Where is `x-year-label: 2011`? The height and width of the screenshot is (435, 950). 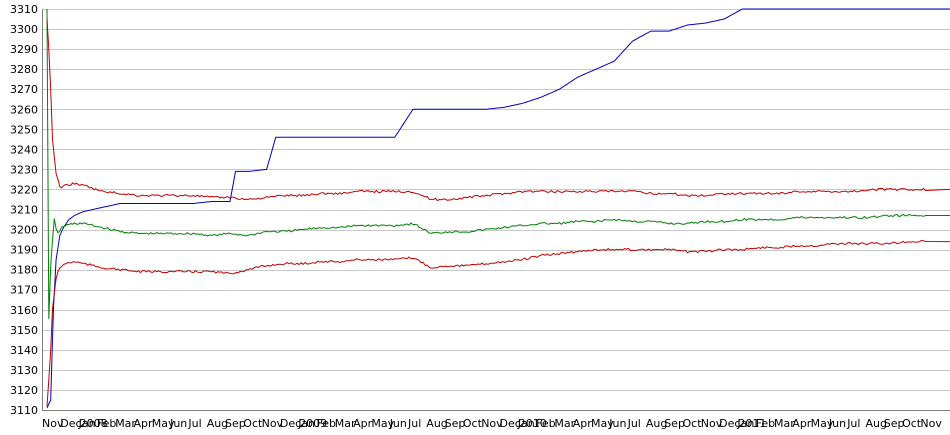
x-year-label: 2011 is located at coordinates (752, 423).